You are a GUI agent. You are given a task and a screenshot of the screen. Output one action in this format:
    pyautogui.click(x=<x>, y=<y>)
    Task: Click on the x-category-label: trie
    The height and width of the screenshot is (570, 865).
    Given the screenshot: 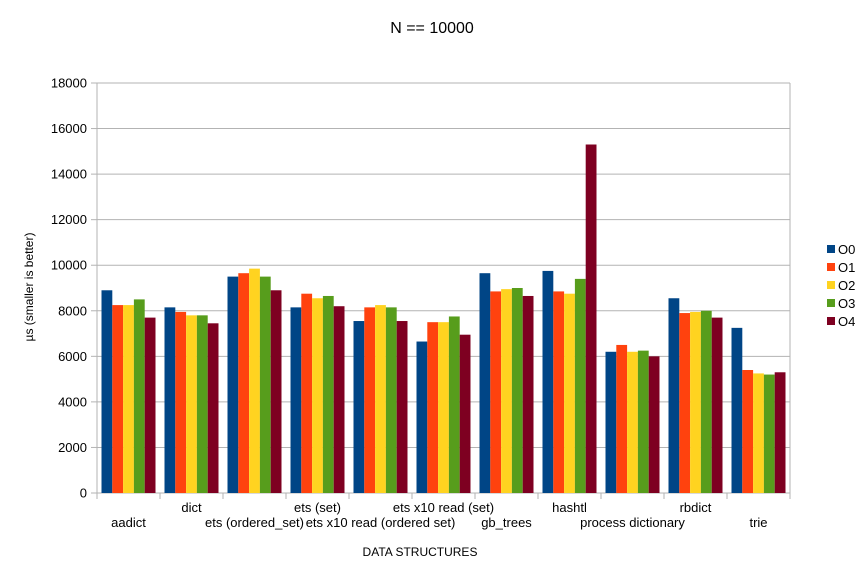 What is the action you would take?
    pyautogui.click(x=758, y=522)
    